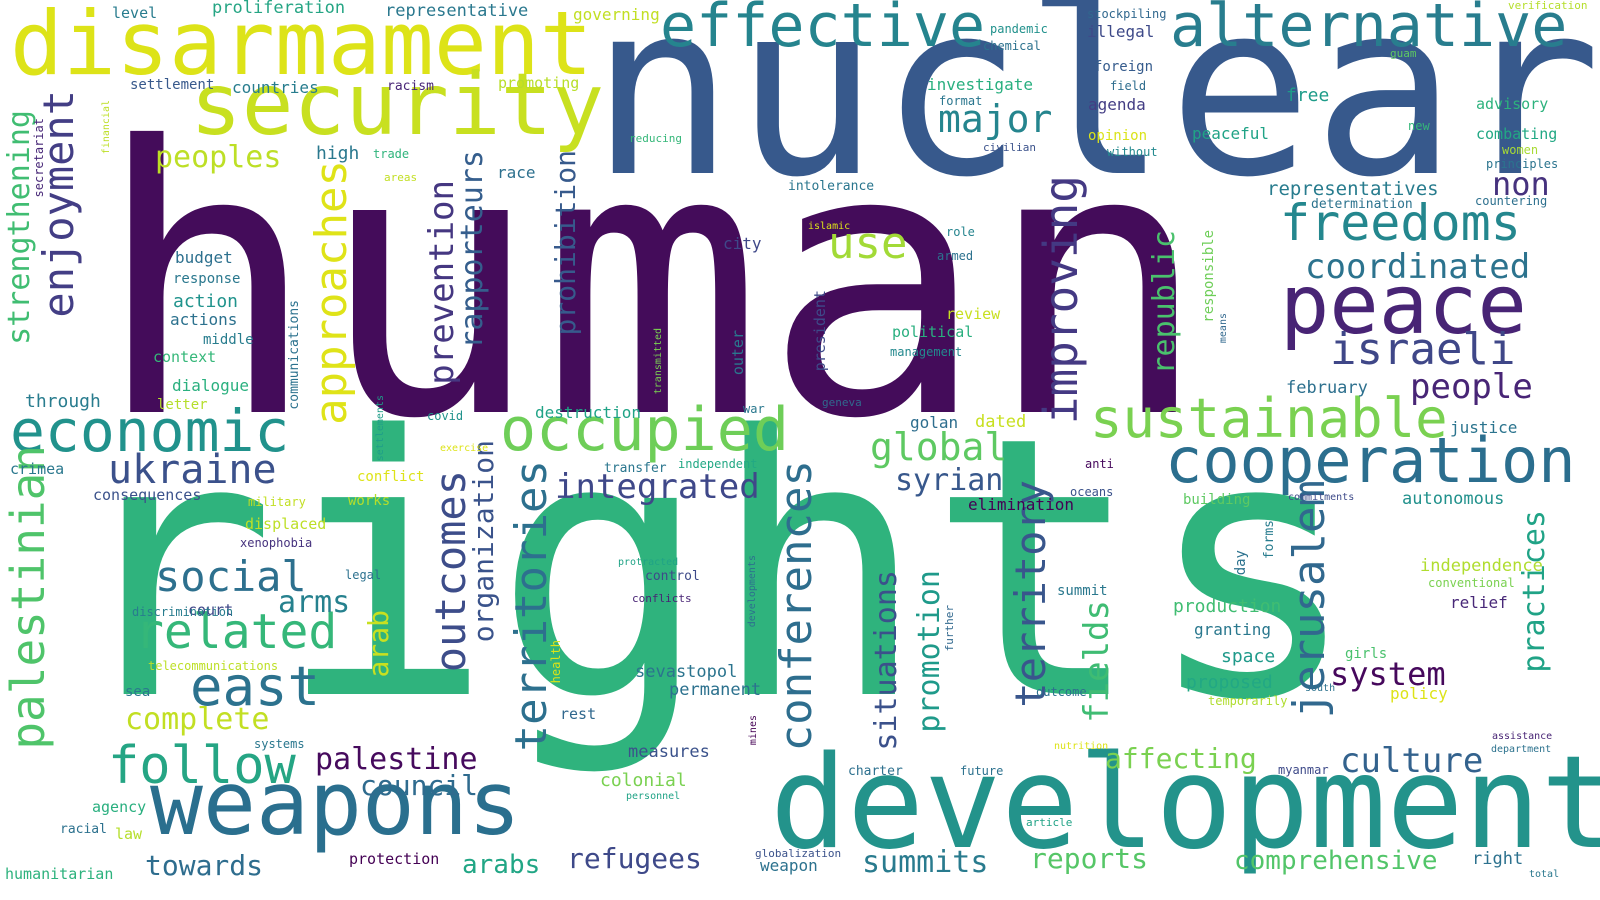  I want to click on word-situations: situations, so click(886, 660).